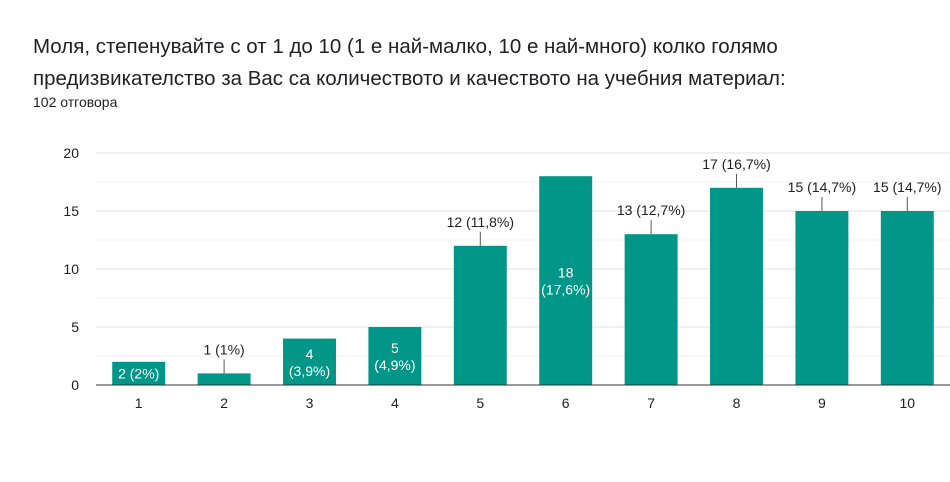 The image size is (950, 482). Describe the element at coordinates (75, 102) in the screenshot. I see `response-count: 102 отговора` at that location.